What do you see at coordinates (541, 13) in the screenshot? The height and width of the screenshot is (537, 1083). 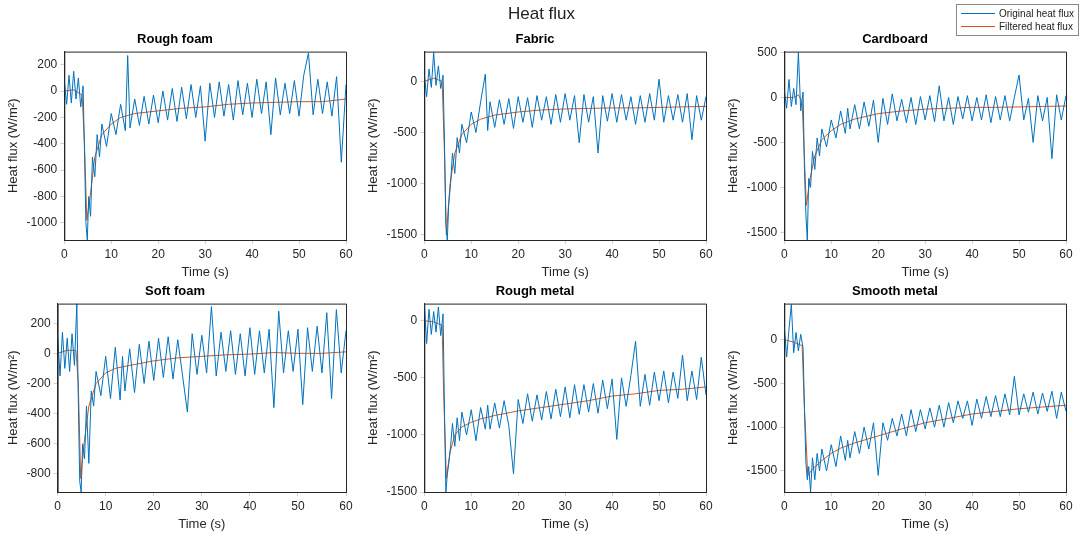 I see `text: Heat flux` at bounding box center [541, 13].